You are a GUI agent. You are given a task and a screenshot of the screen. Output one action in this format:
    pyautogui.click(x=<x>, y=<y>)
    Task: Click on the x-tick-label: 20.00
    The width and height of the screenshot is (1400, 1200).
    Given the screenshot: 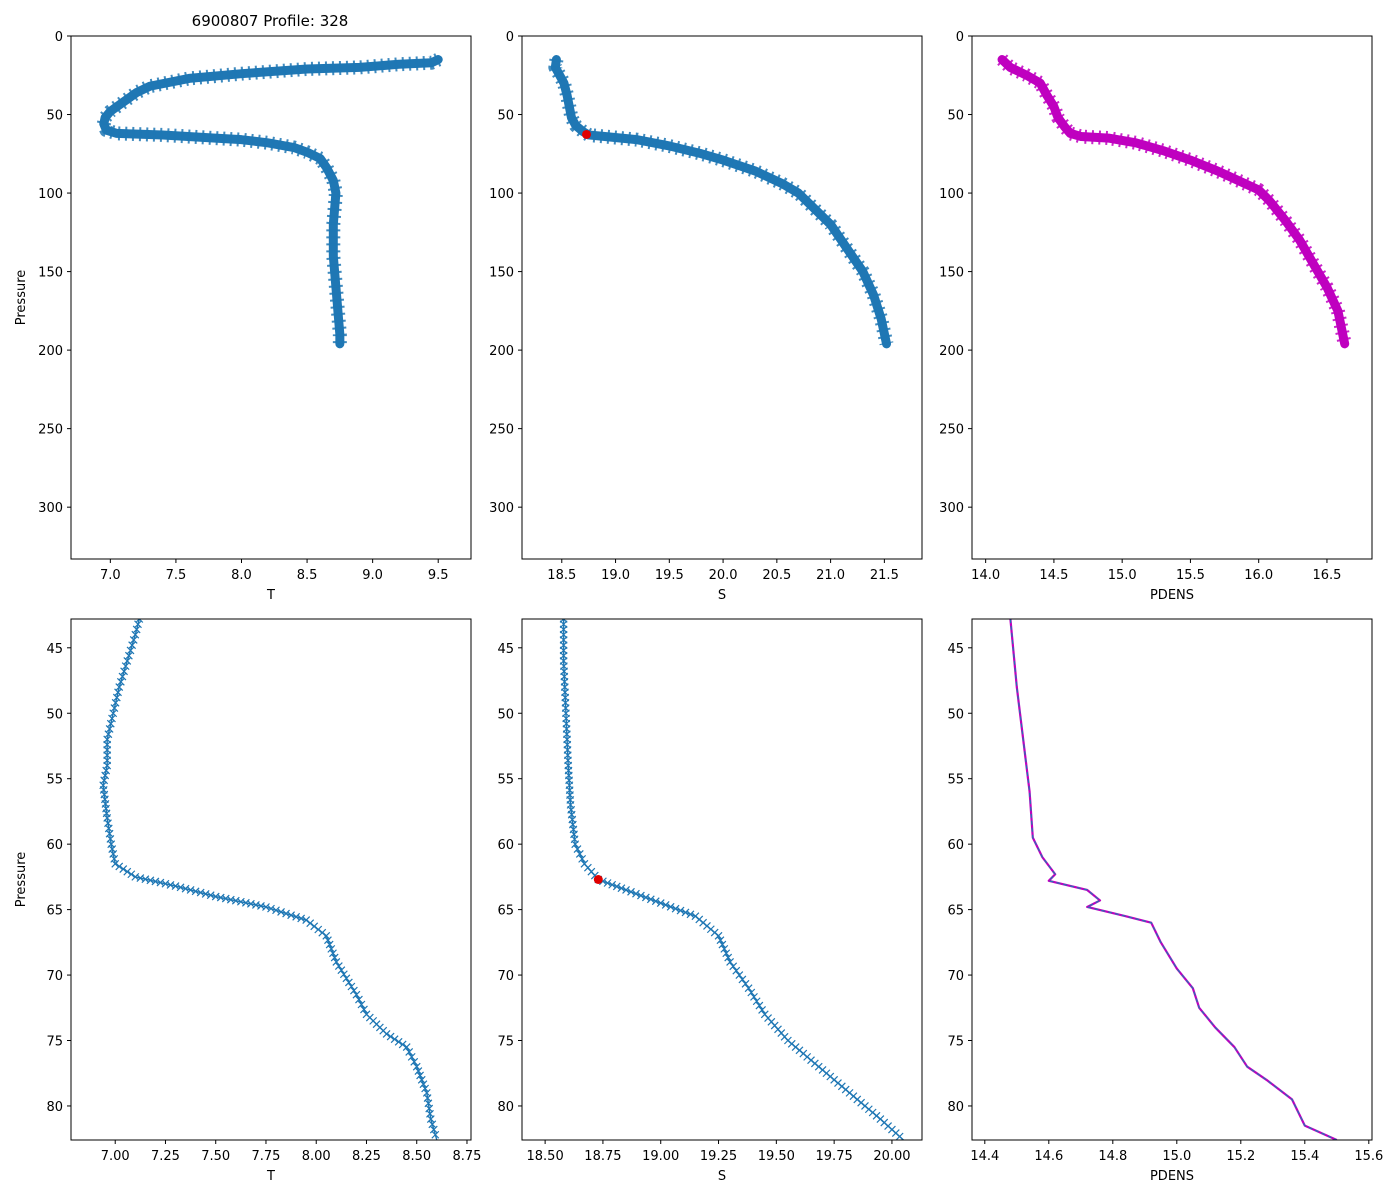 What is the action you would take?
    pyautogui.click(x=891, y=1156)
    